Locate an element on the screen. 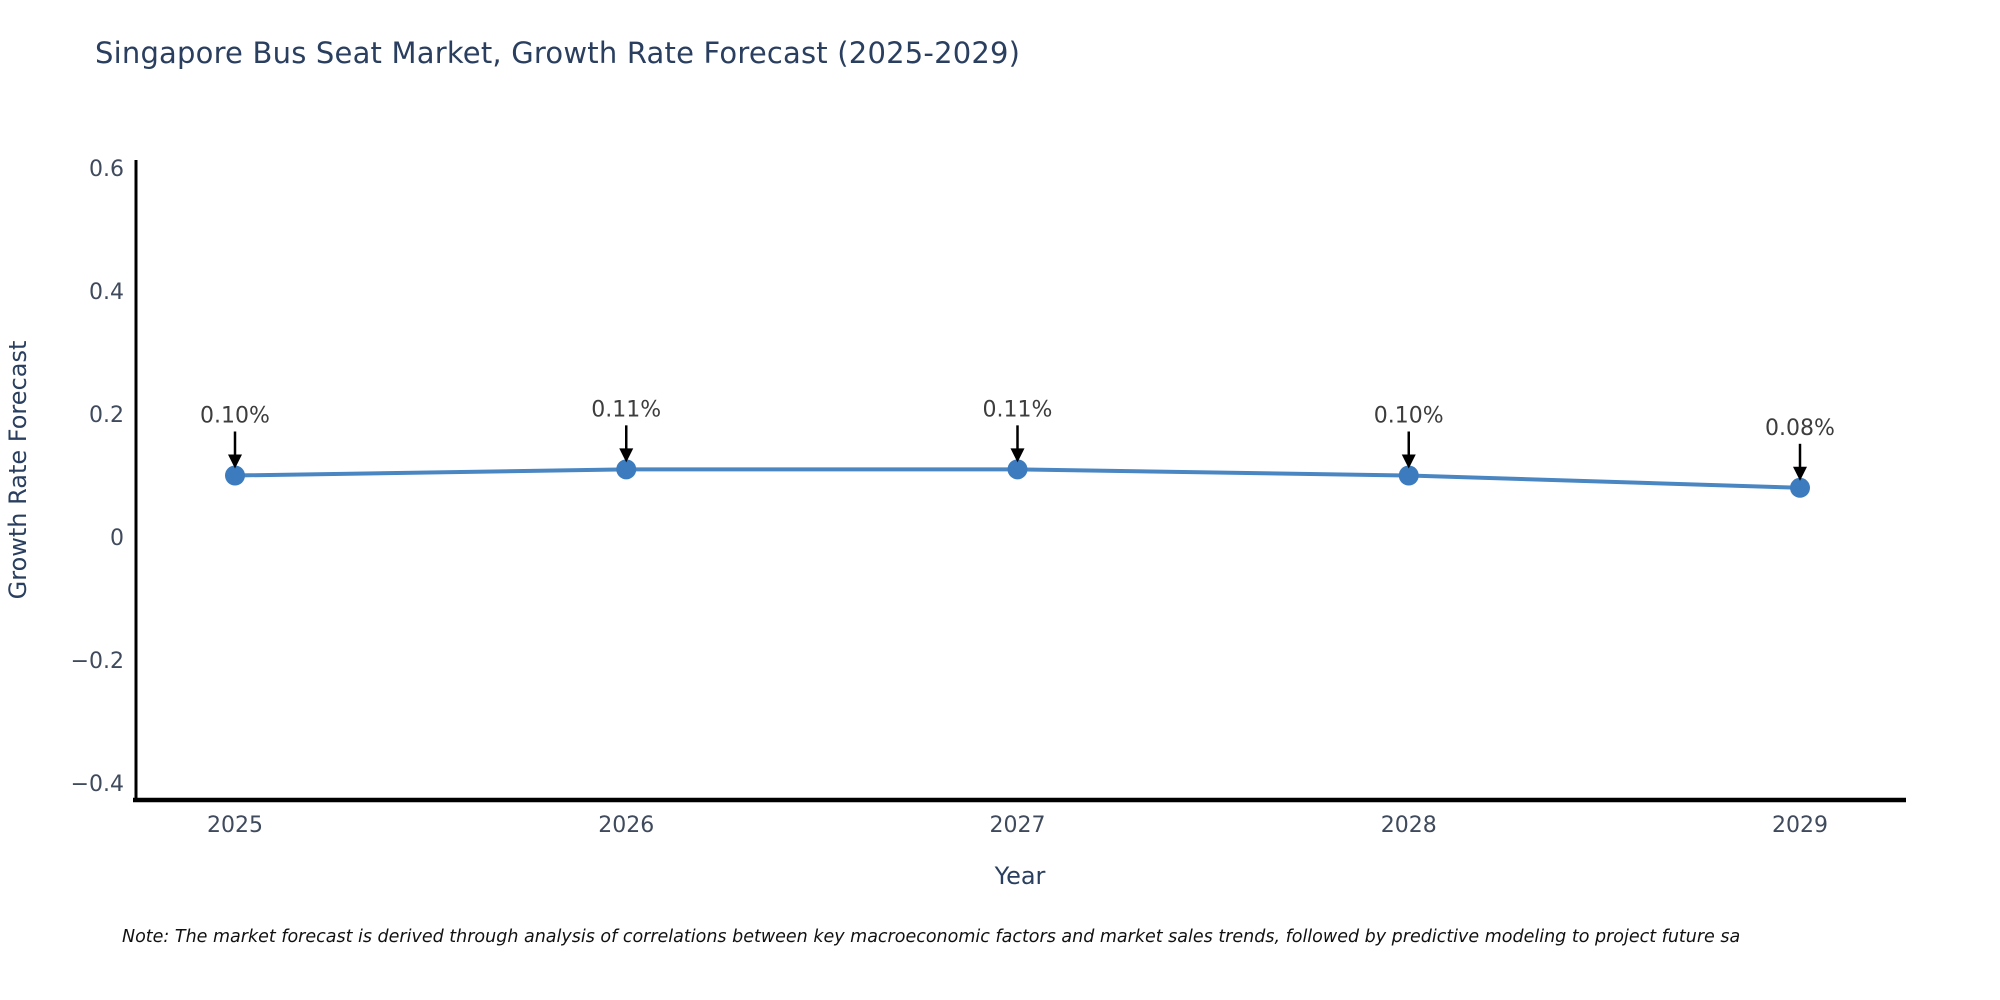 The image size is (2000, 1000). y-tick-label: 0.2 is located at coordinates (106, 415).